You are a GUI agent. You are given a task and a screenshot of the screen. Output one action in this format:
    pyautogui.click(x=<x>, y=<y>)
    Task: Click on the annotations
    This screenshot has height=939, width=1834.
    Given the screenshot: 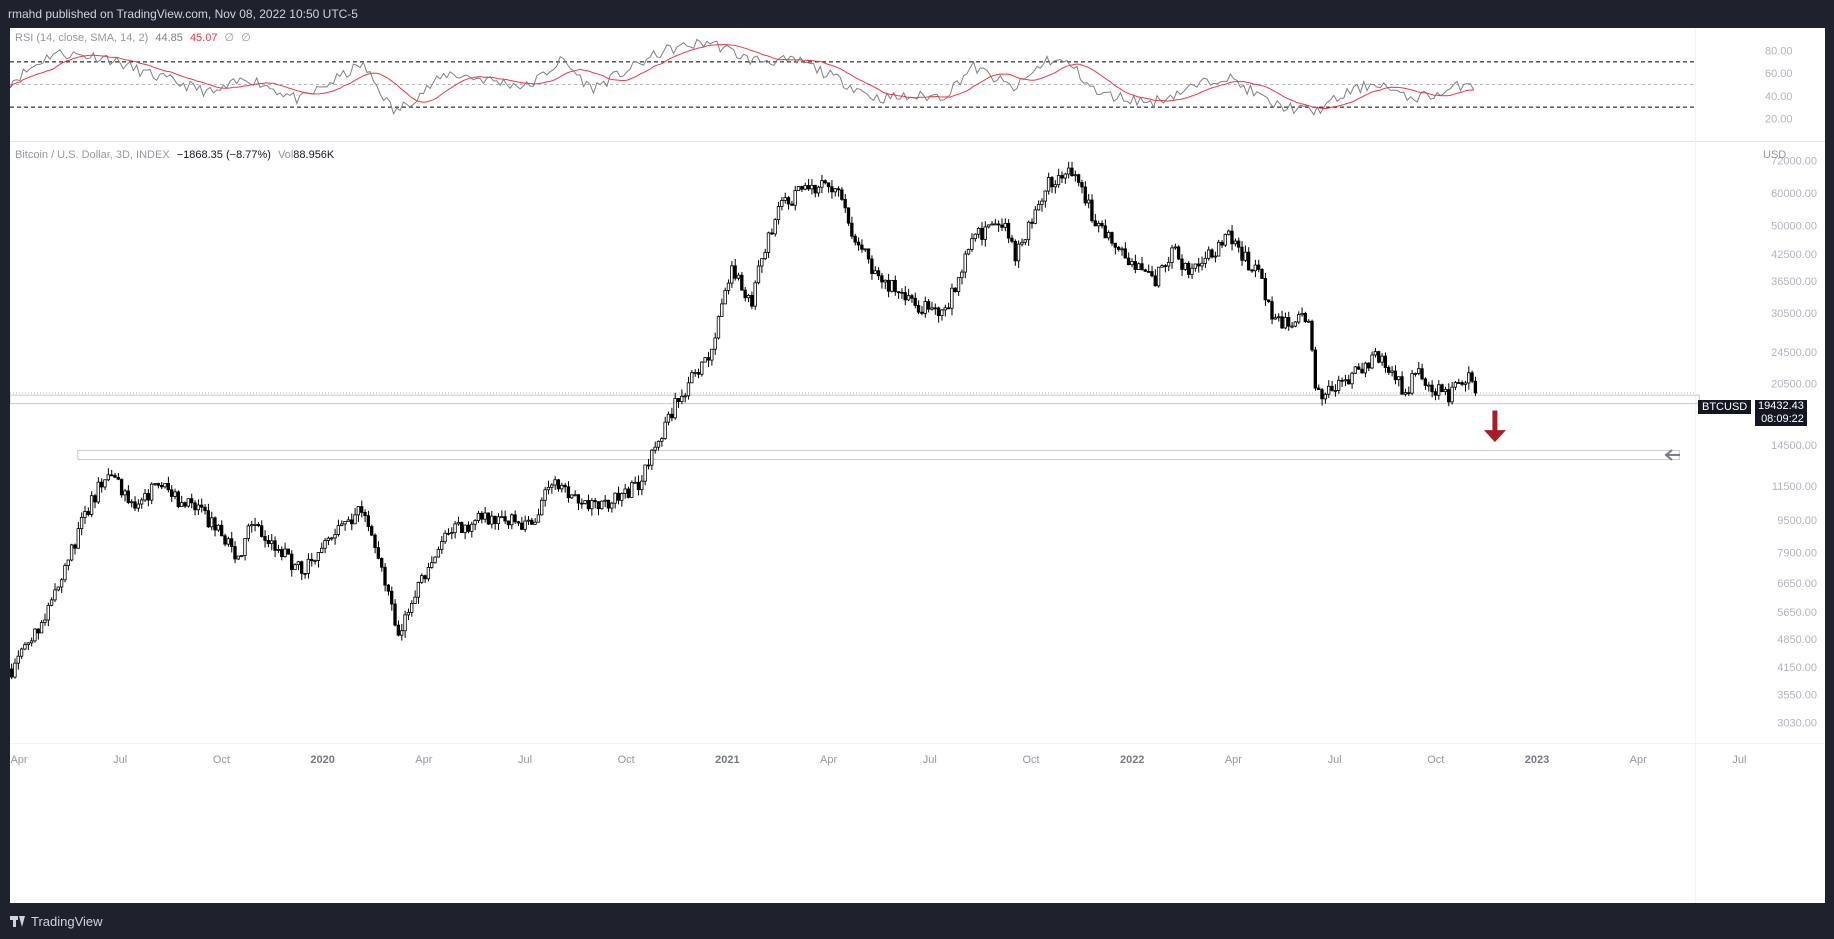 What is the action you would take?
    pyautogui.click(x=1581, y=435)
    